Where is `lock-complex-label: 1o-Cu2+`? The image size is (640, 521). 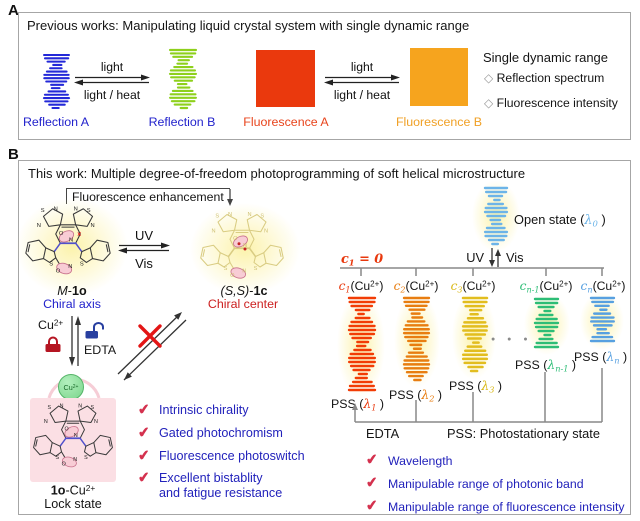 lock-complex-label: 1o-Cu2+ is located at coordinates (73, 490).